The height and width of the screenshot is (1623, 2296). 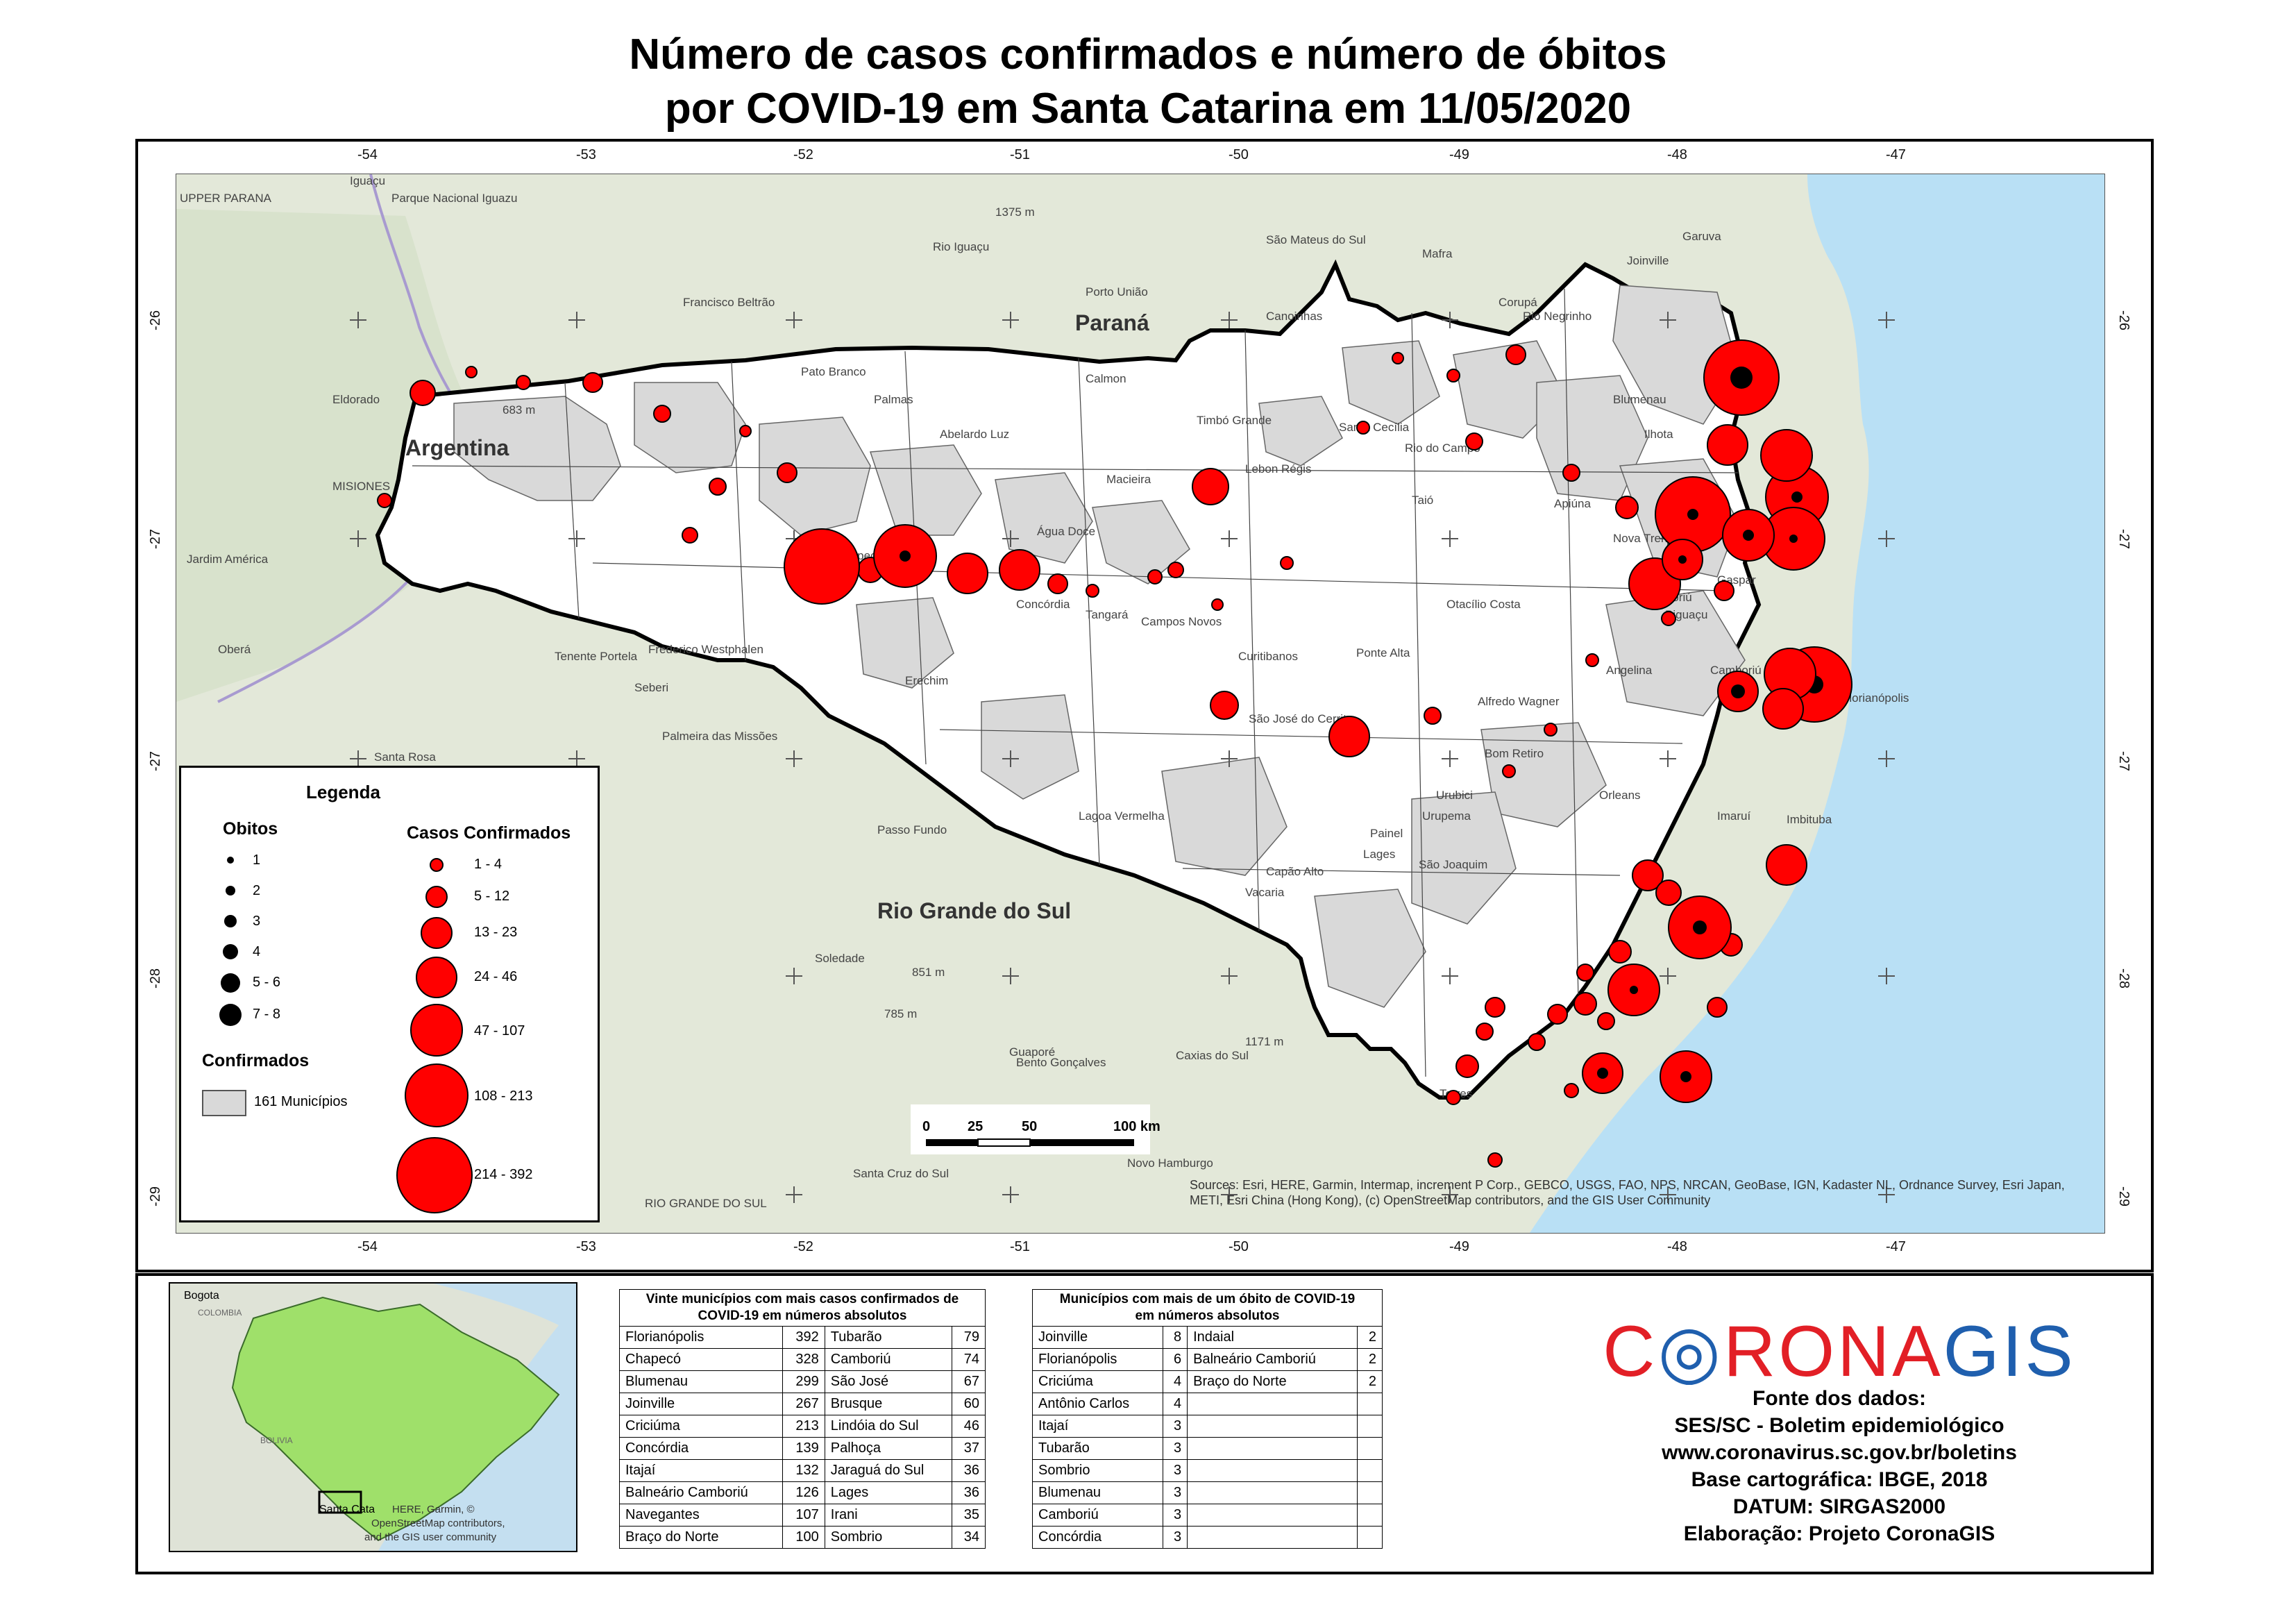 What do you see at coordinates (1630, 670) in the screenshot?
I see `place-label: Angelina` at bounding box center [1630, 670].